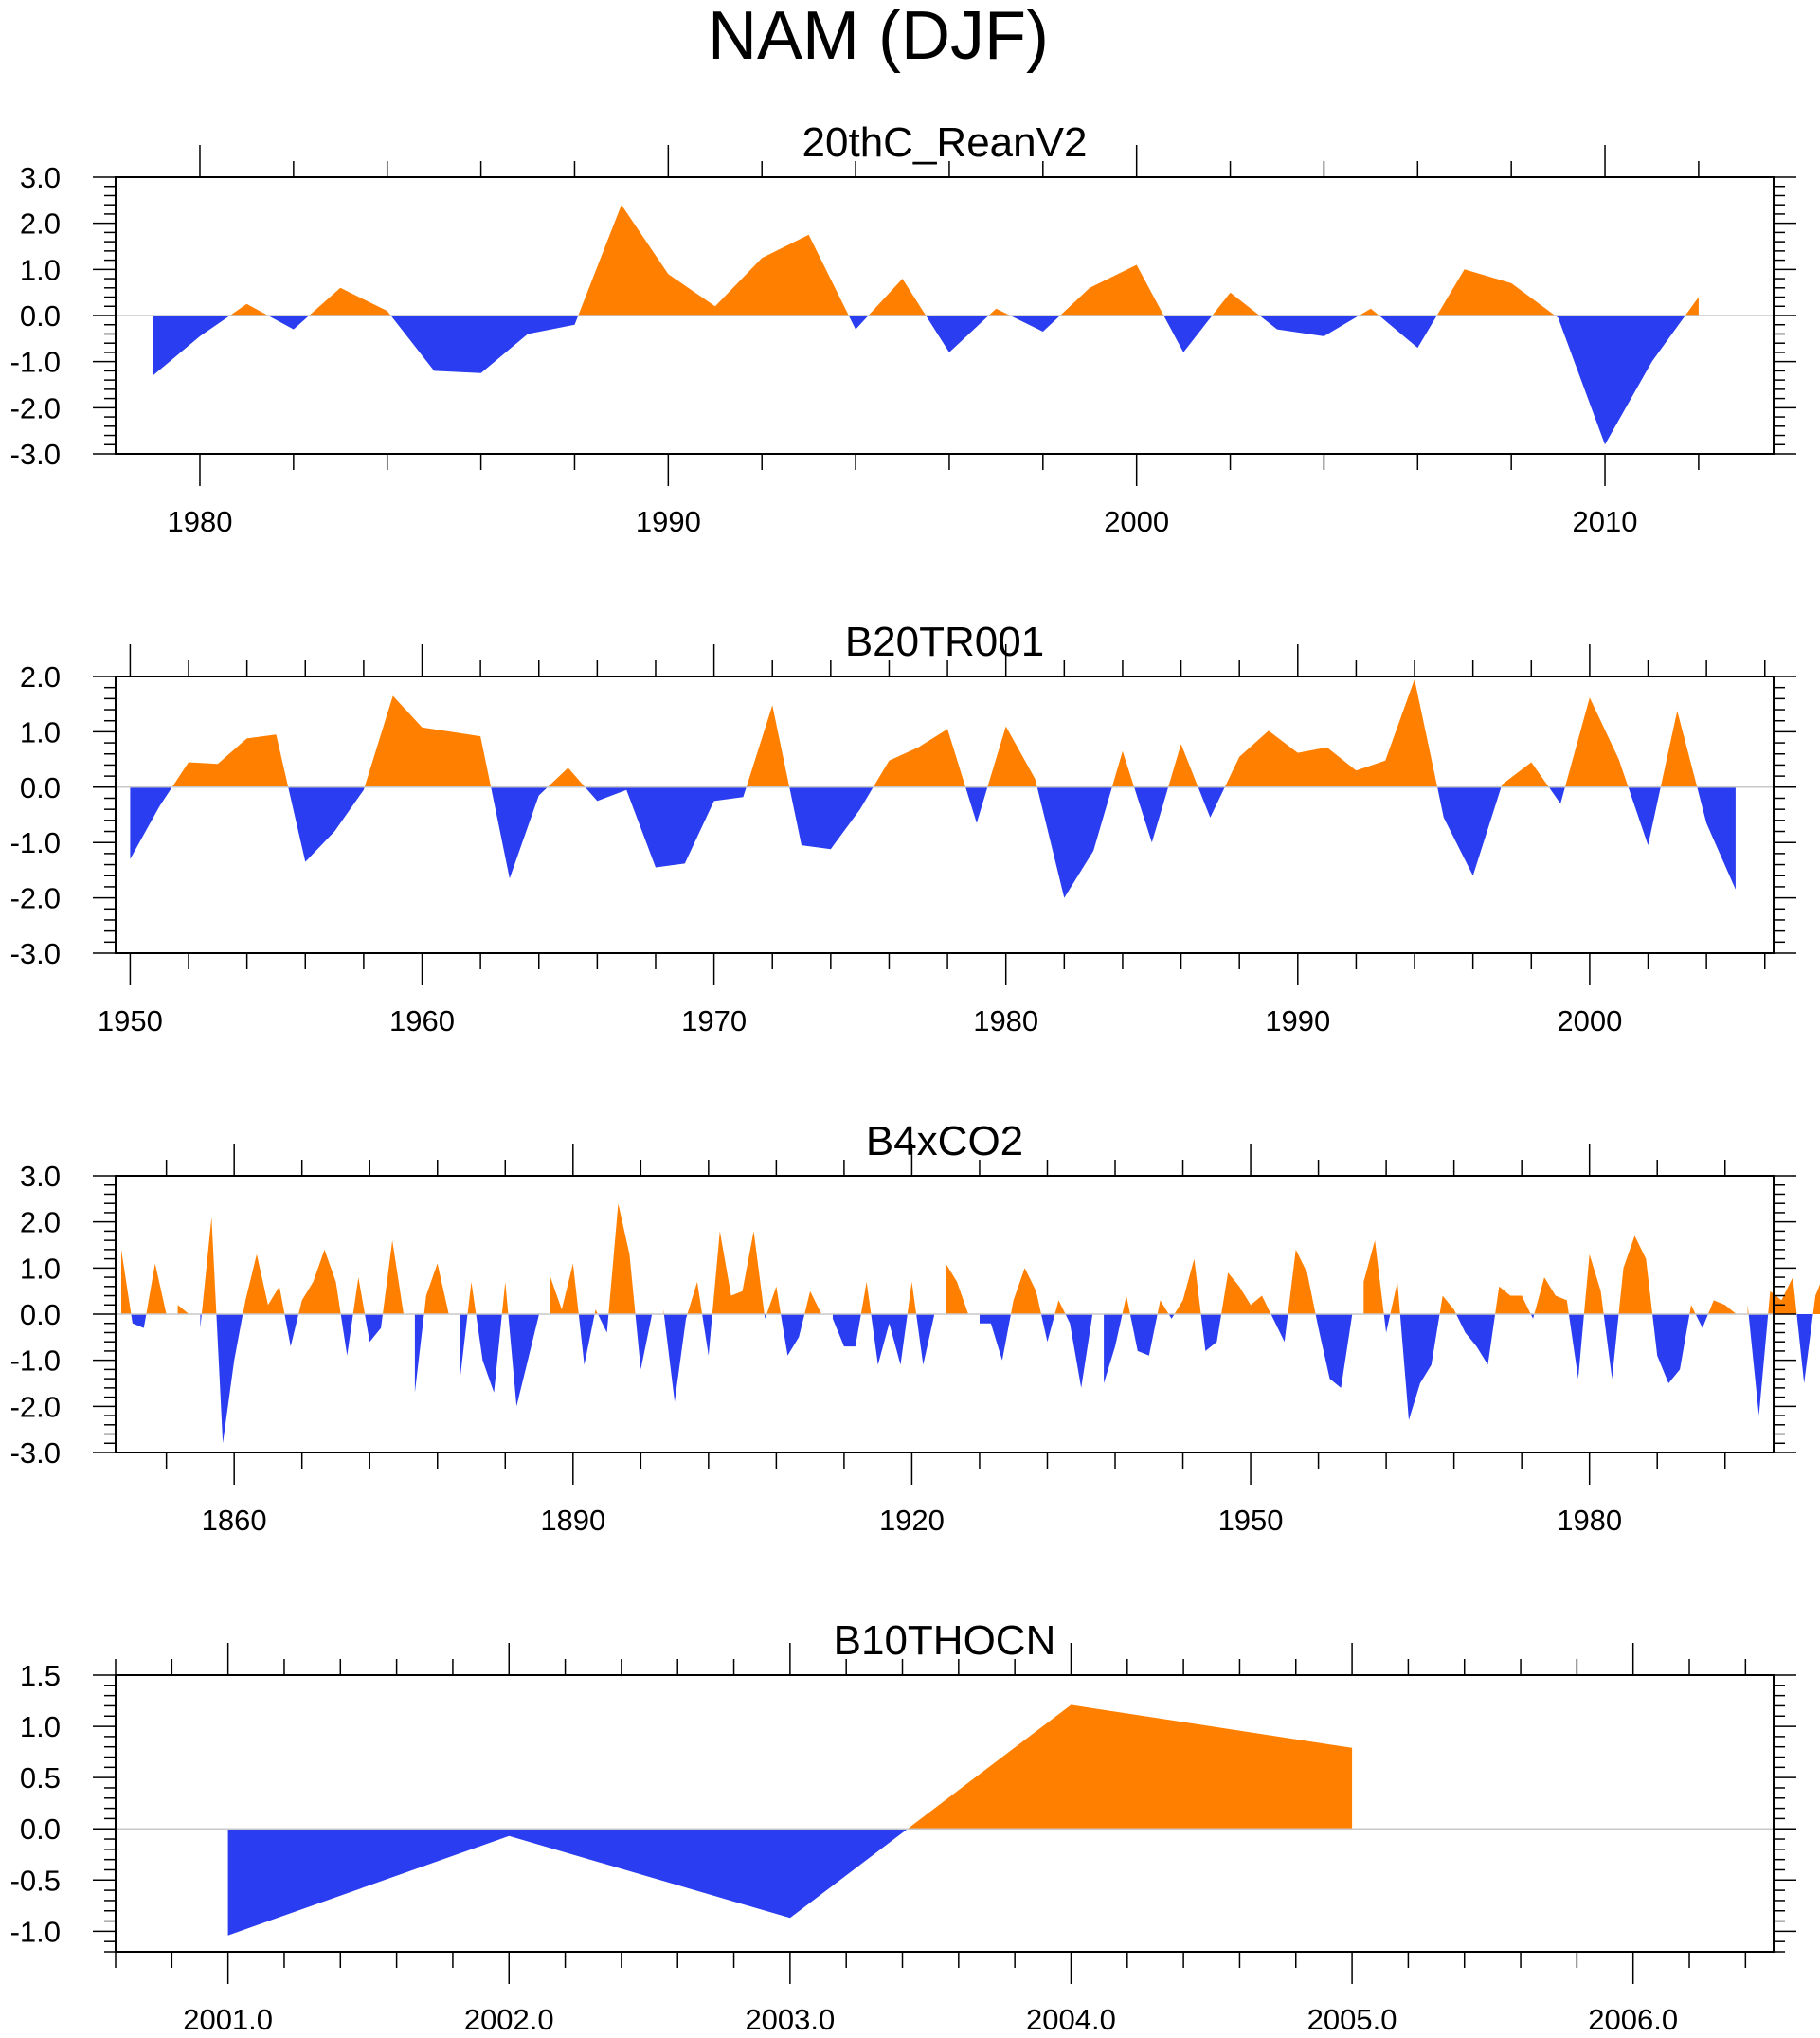 Image resolution: width=1820 pixels, height=2038 pixels. I want to click on y-tick-label: -0.5, so click(36, 1880).